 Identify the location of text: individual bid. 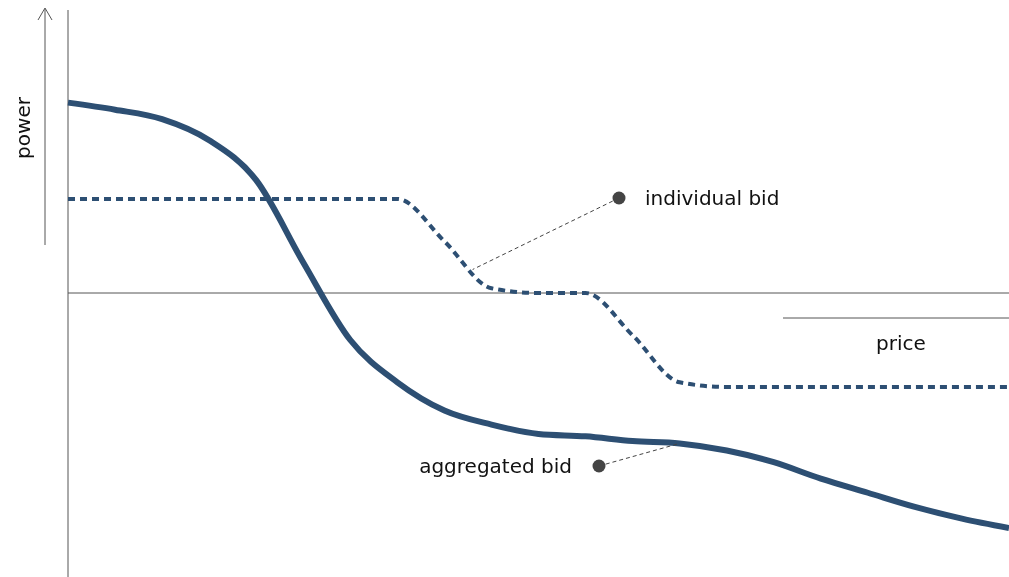
(712, 198).